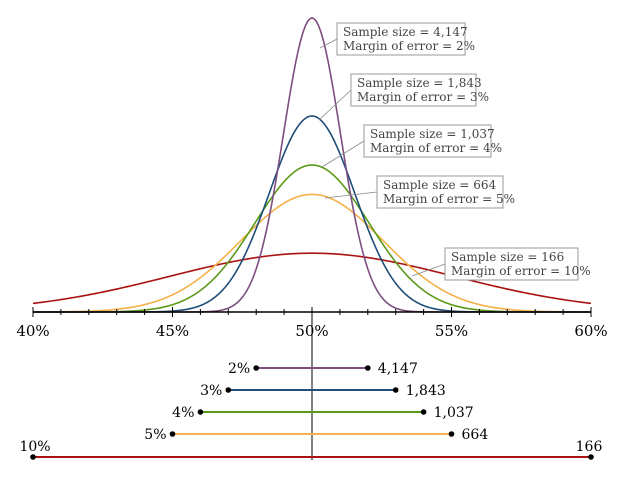  Describe the element at coordinates (475, 435) in the screenshot. I see `error-bar-sample-label: 664` at that location.